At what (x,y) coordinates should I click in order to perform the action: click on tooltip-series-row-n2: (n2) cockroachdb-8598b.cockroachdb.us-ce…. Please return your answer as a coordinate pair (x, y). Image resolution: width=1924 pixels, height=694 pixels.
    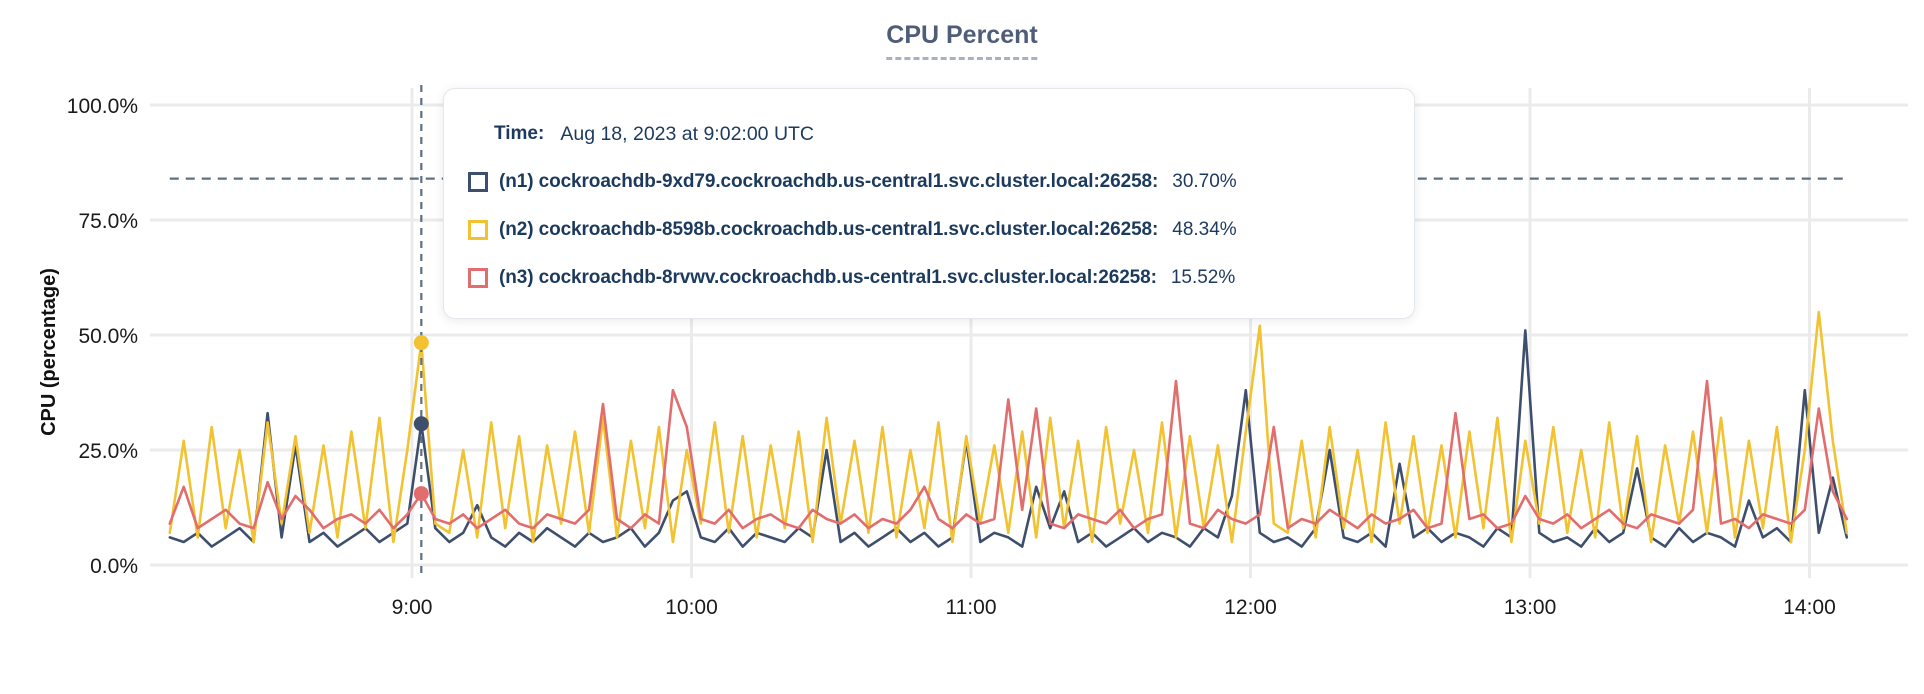
    Looking at the image, I should click on (927, 230).